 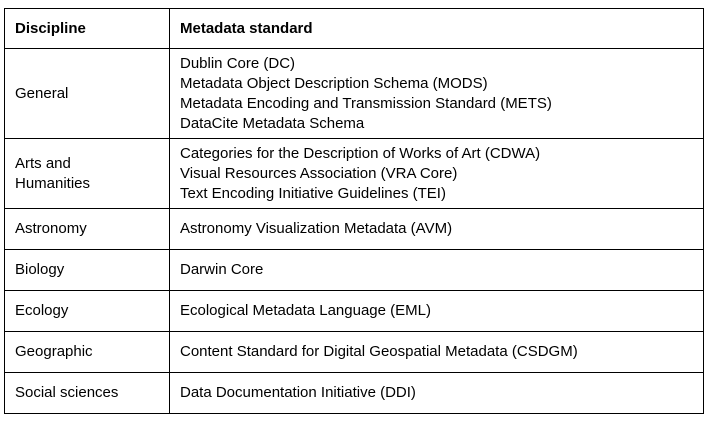 I want to click on table-row: Biology Darwin Core, so click(x=354, y=270).